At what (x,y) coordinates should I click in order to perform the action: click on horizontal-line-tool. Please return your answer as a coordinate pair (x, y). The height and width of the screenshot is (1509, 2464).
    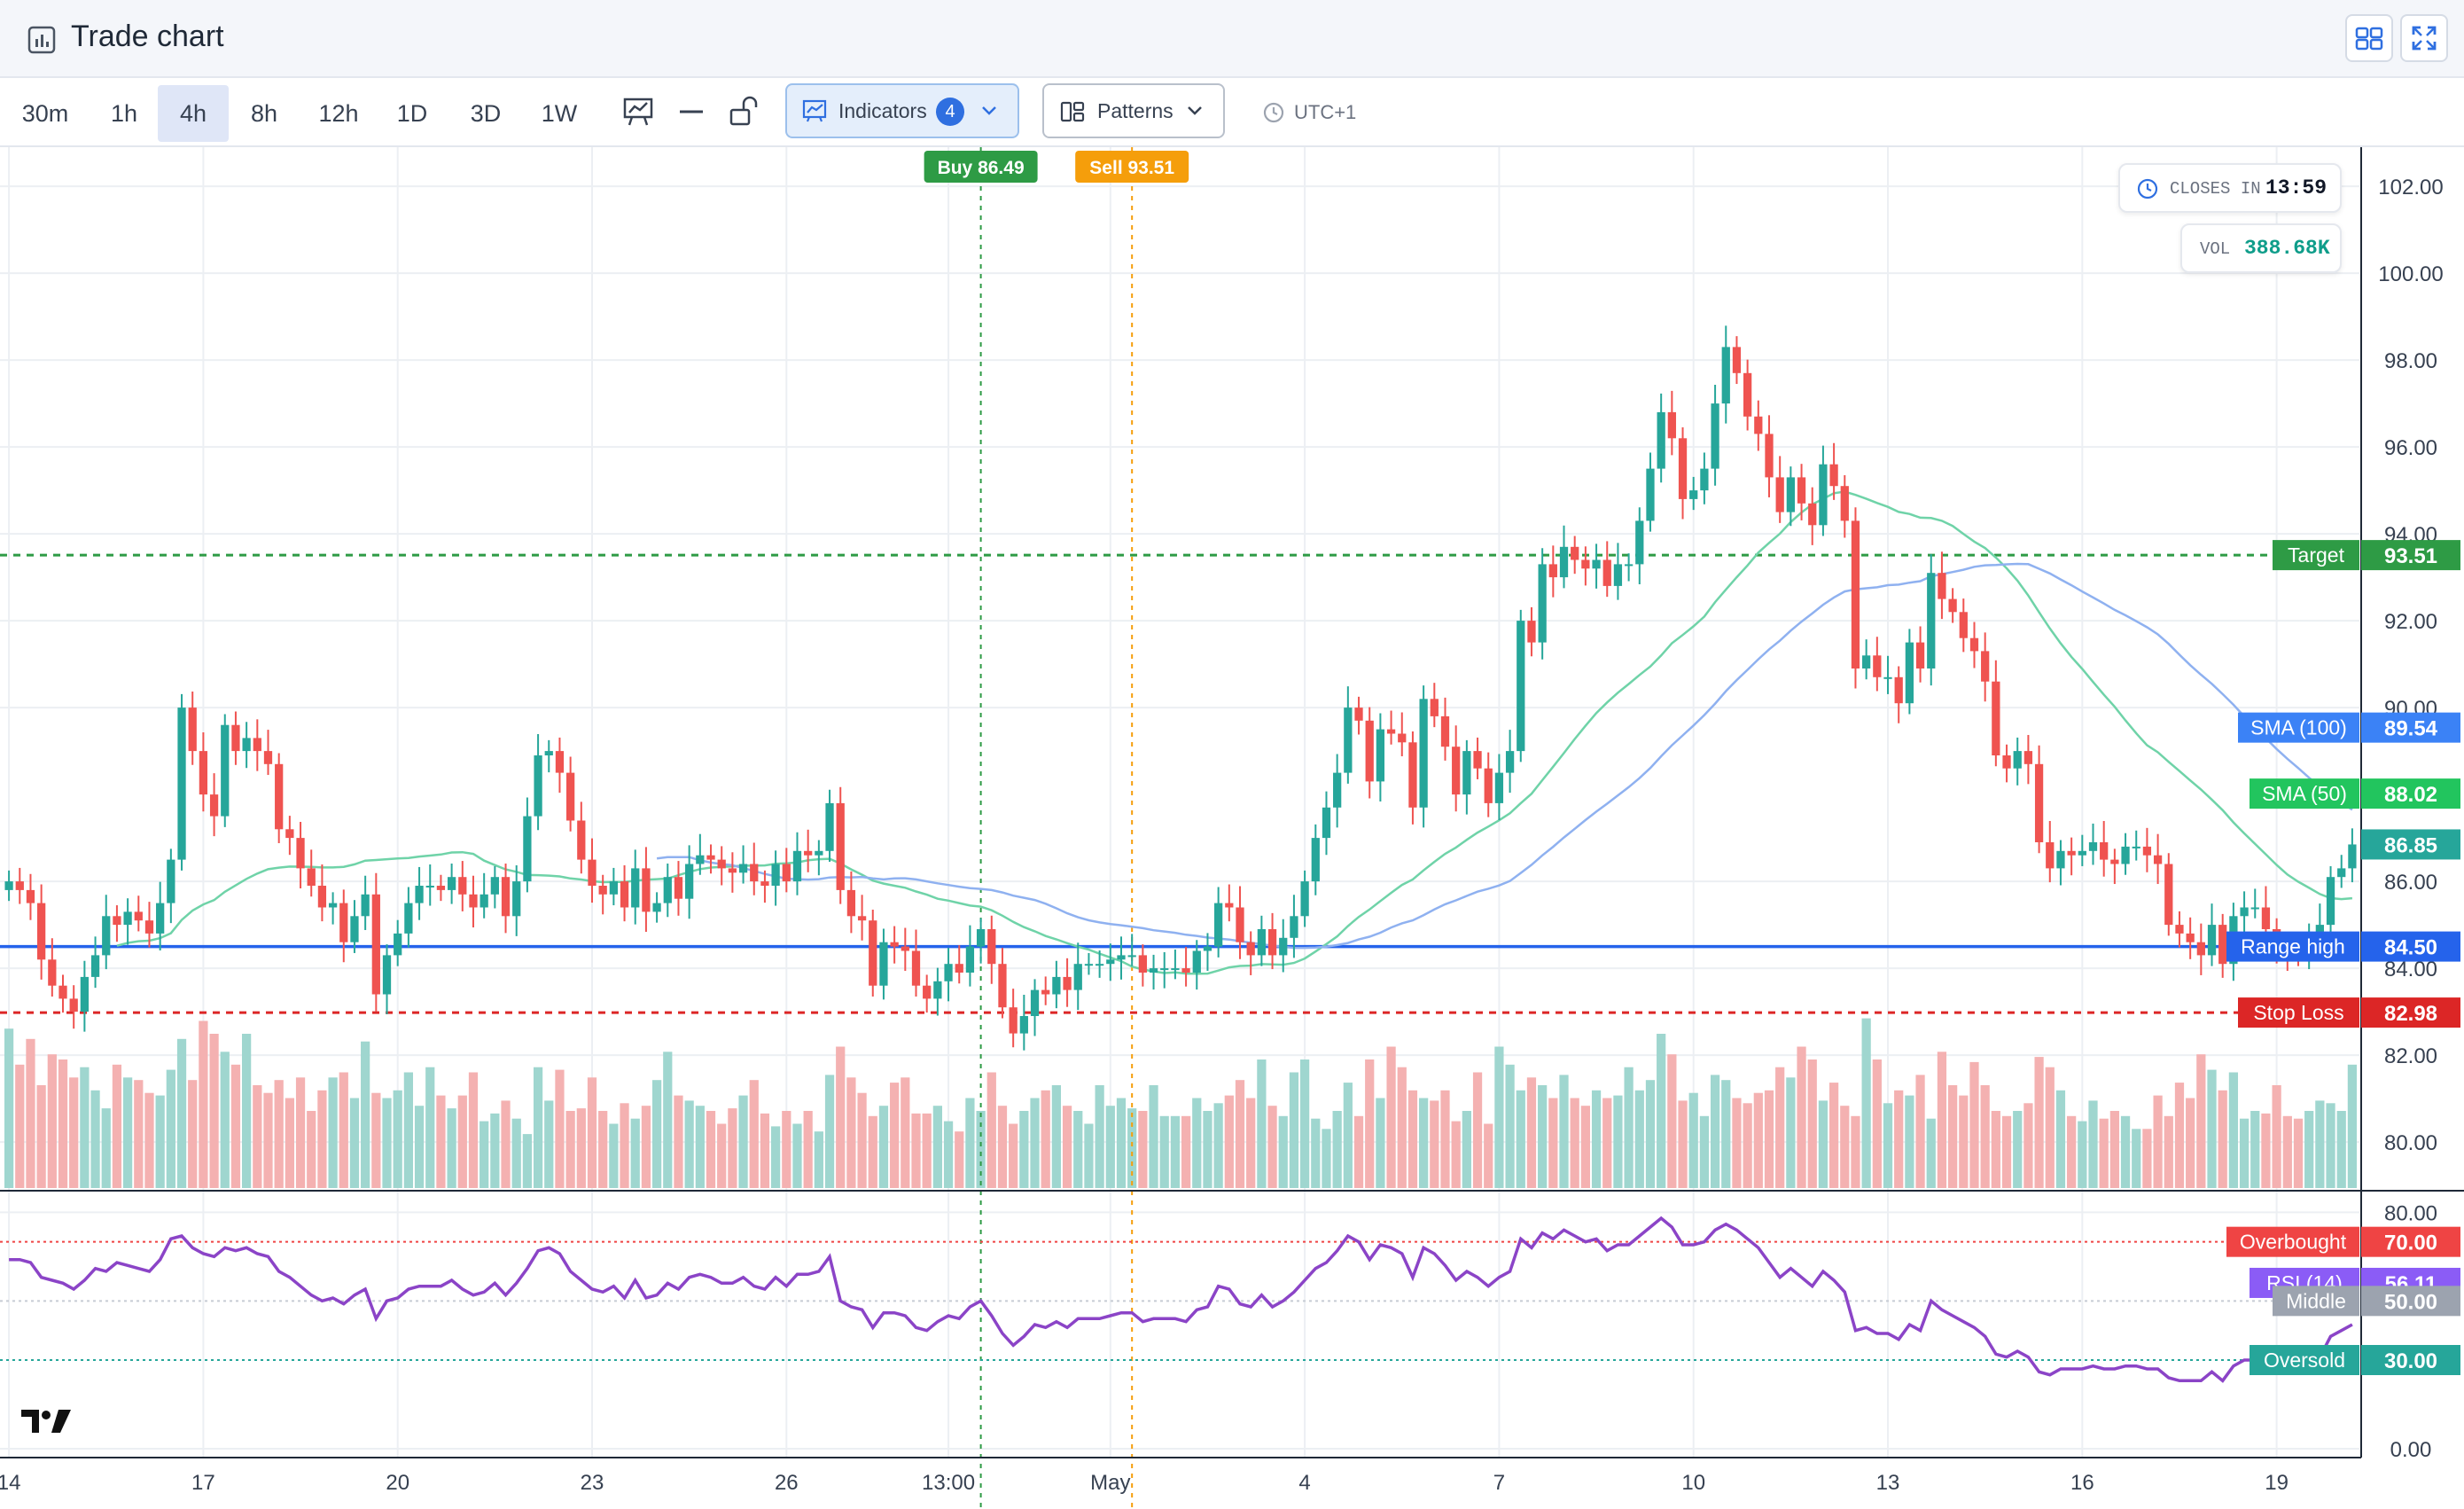
    Looking at the image, I should click on (691, 111).